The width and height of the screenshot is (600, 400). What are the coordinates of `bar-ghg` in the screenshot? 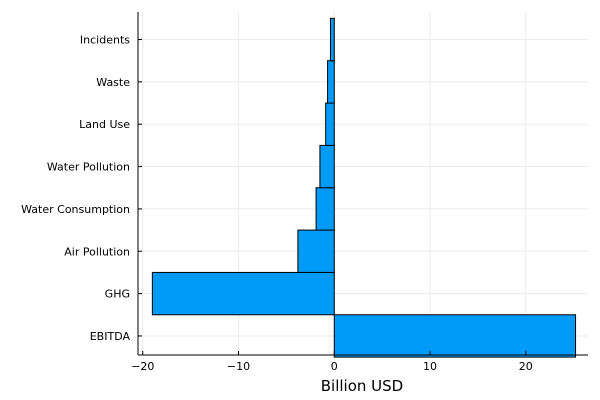 It's located at (243, 293).